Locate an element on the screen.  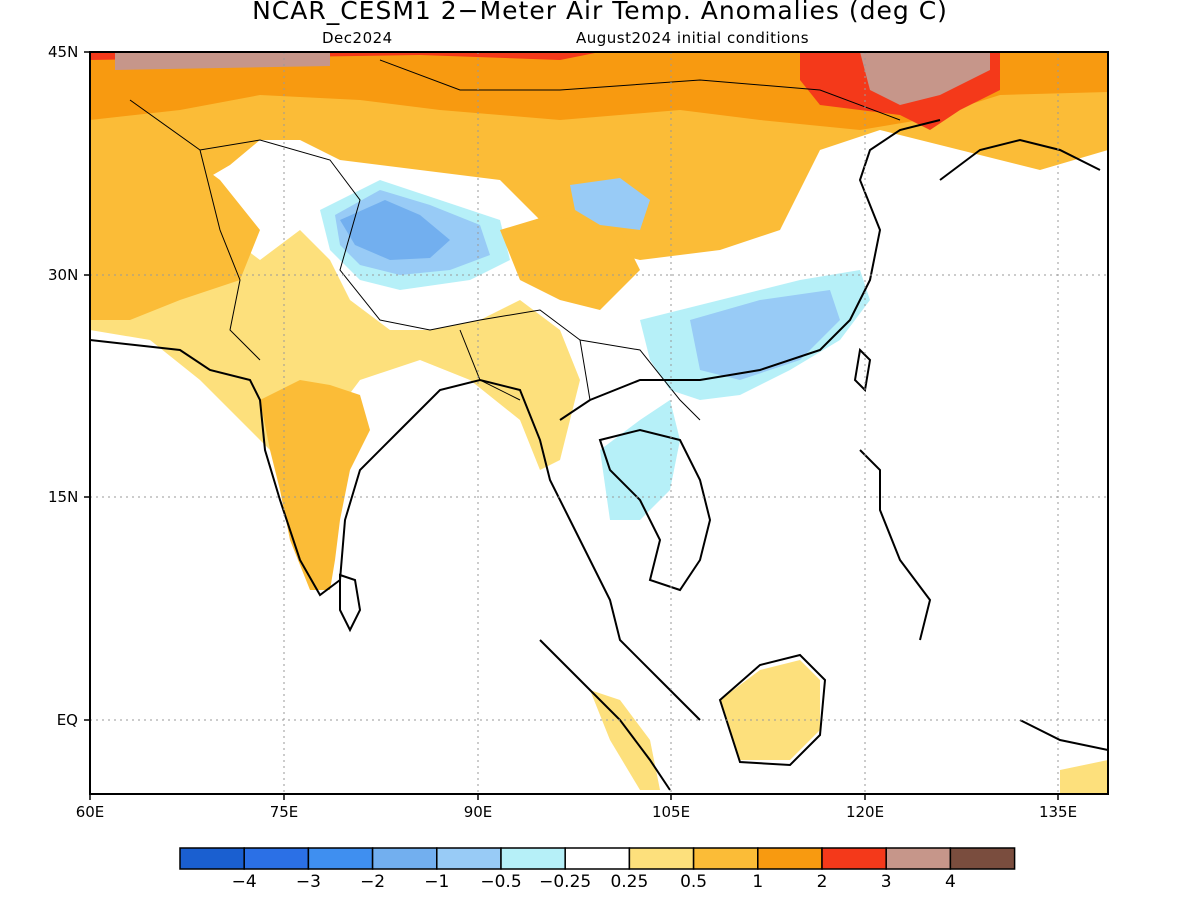
anomaly-region-new-guinea is located at coordinates (1084, 777).